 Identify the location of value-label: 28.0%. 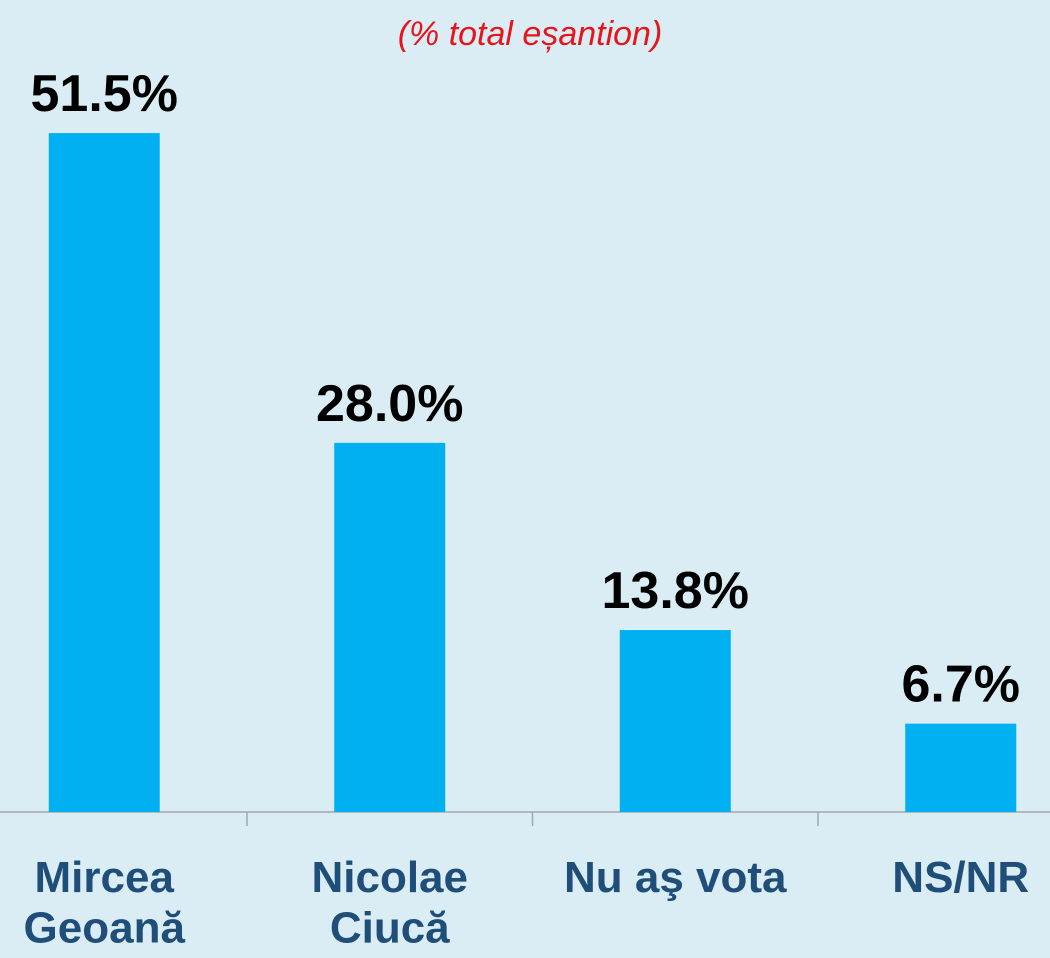
(389, 404).